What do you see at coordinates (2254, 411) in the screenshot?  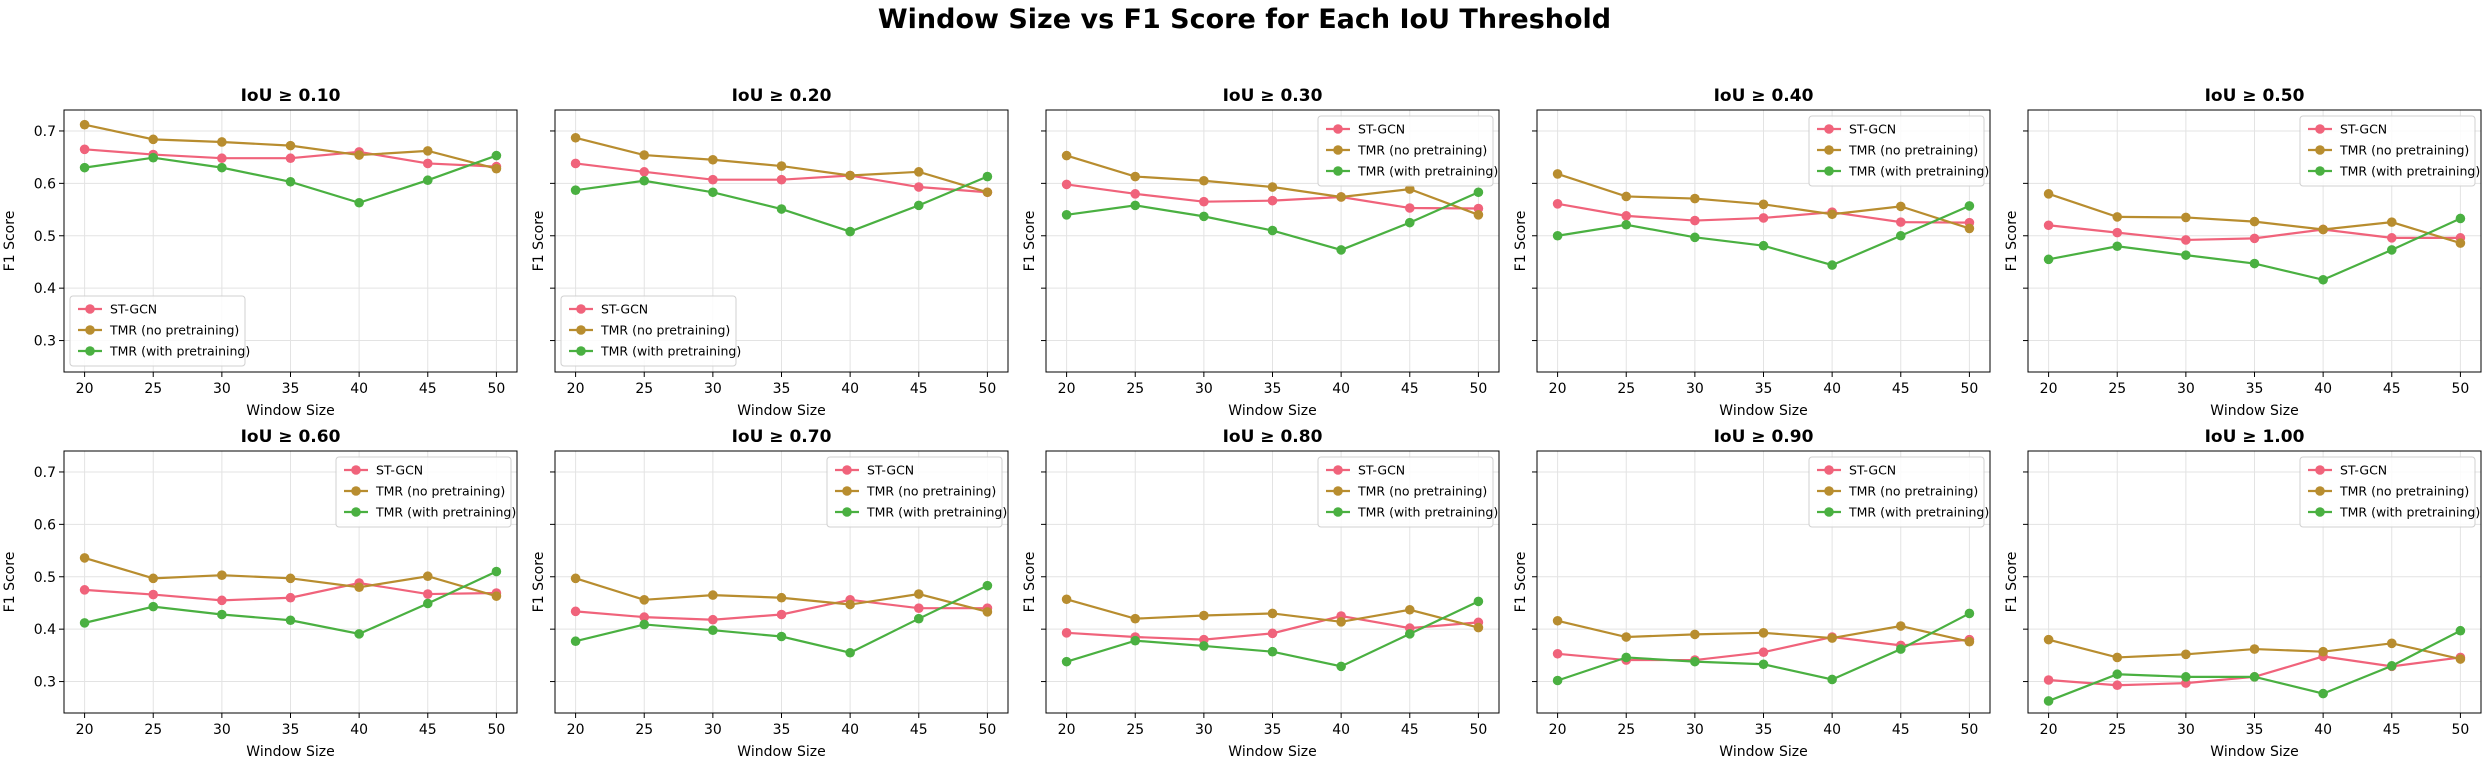 I see `x-axis-label: Window Size` at bounding box center [2254, 411].